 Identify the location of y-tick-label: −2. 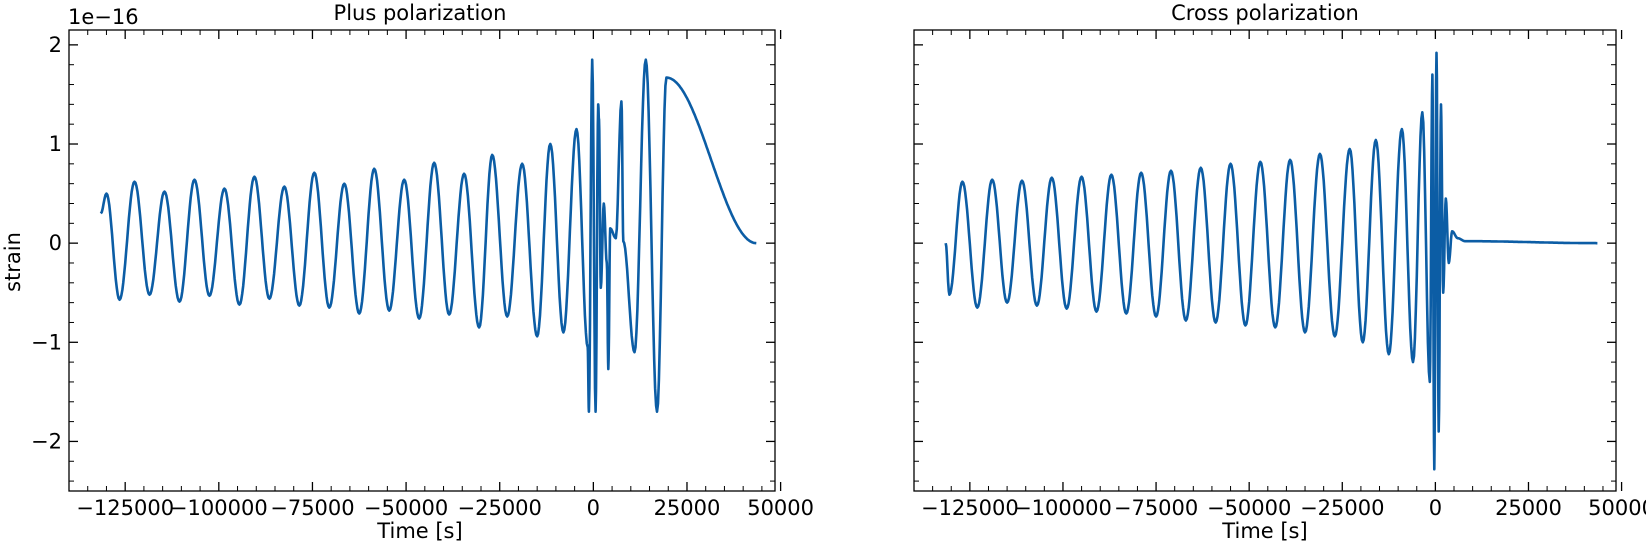
(46, 441).